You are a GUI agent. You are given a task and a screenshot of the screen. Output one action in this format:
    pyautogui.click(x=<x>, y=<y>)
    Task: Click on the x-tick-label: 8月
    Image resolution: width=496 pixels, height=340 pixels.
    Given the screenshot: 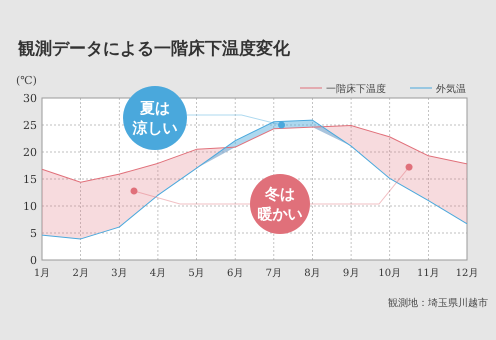 What is the action you would take?
    pyautogui.click(x=312, y=273)
    